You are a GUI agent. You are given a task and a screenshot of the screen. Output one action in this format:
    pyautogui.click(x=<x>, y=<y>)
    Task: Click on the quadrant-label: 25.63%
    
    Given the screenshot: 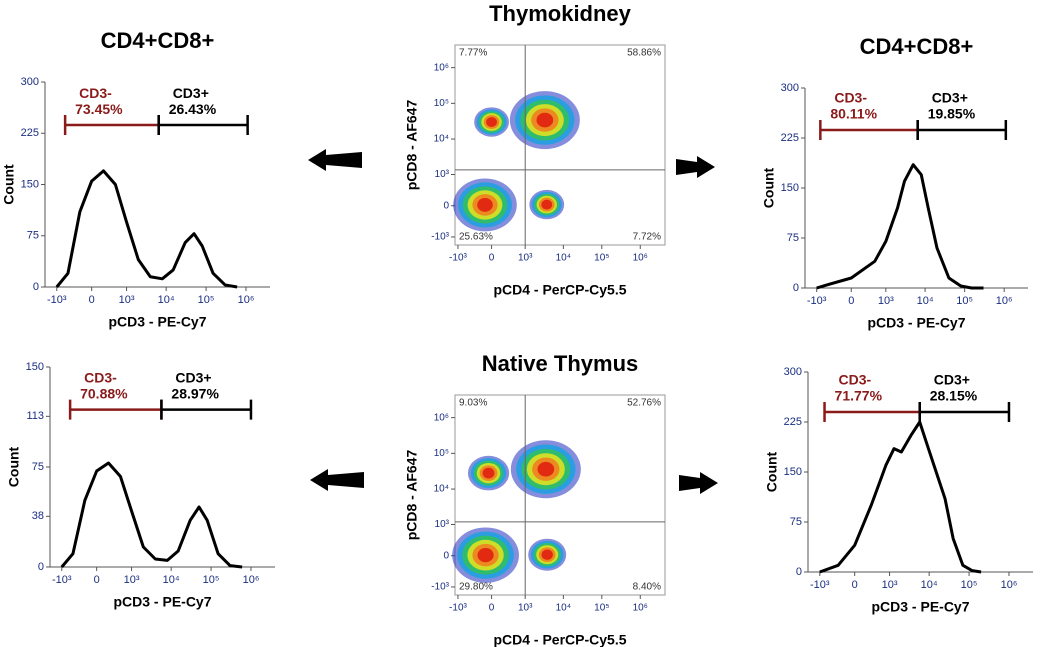 What is the action you would take?
    pyautogui.click(x=476, y=237)
    